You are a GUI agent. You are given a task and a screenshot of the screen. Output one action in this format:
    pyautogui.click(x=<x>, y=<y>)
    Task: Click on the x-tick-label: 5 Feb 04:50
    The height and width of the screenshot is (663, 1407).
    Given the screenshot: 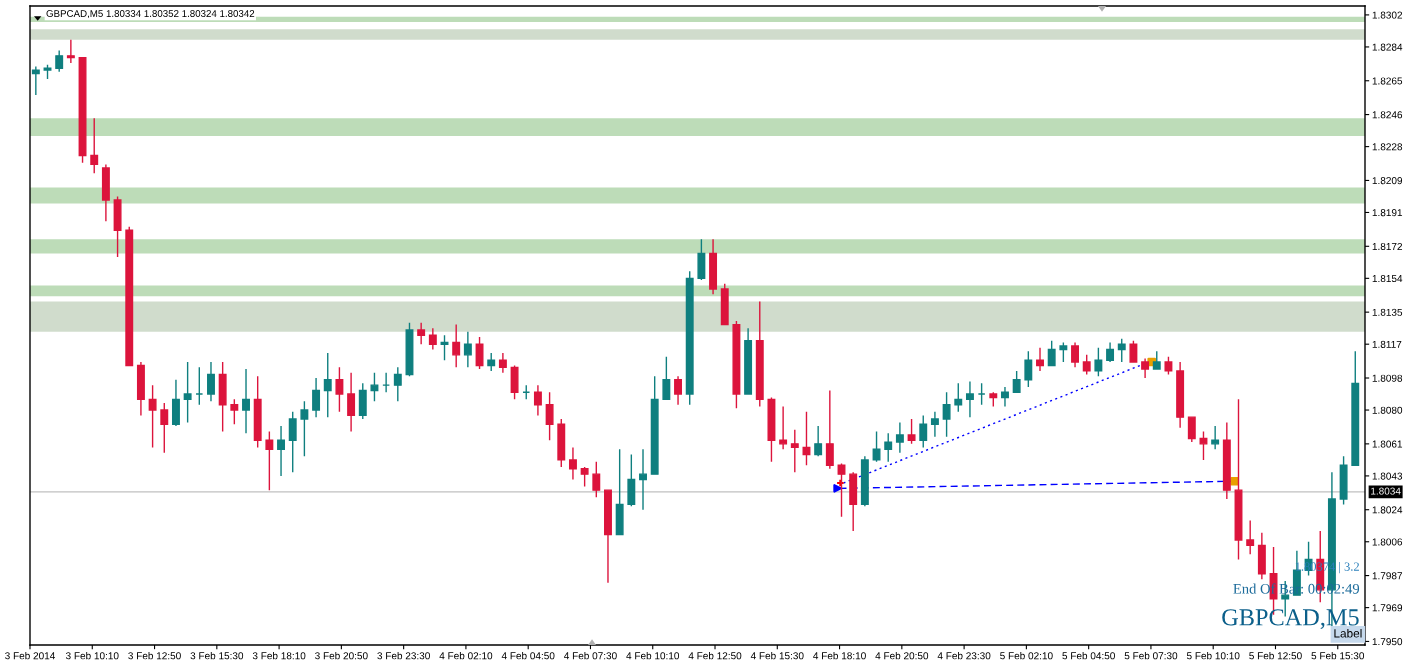 What is the action you would take?
    pyautogui.click(x=1088, y=655)
    